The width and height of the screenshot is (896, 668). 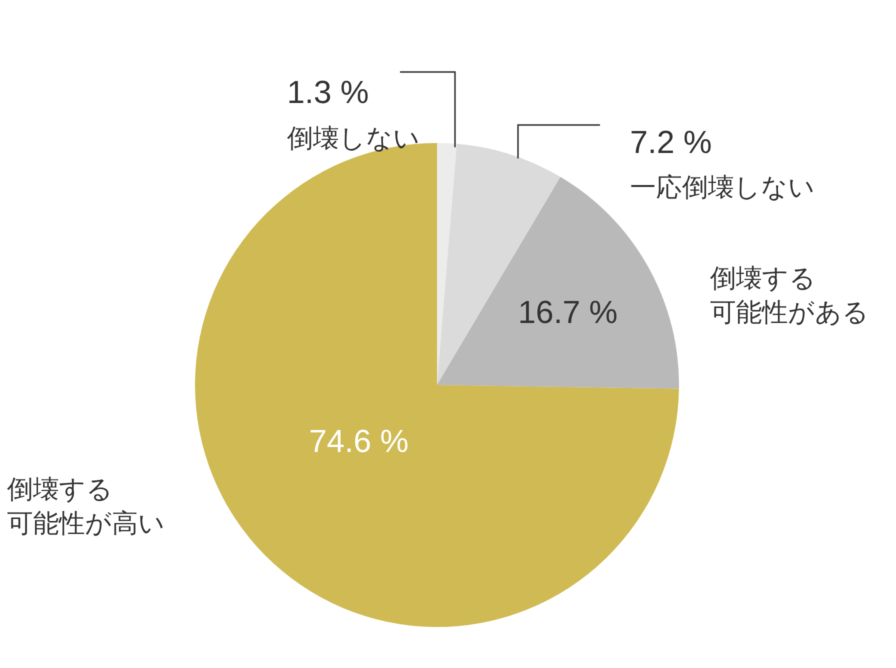 I want to click on data-label: 74.6 %, so click(x=359, y=441).